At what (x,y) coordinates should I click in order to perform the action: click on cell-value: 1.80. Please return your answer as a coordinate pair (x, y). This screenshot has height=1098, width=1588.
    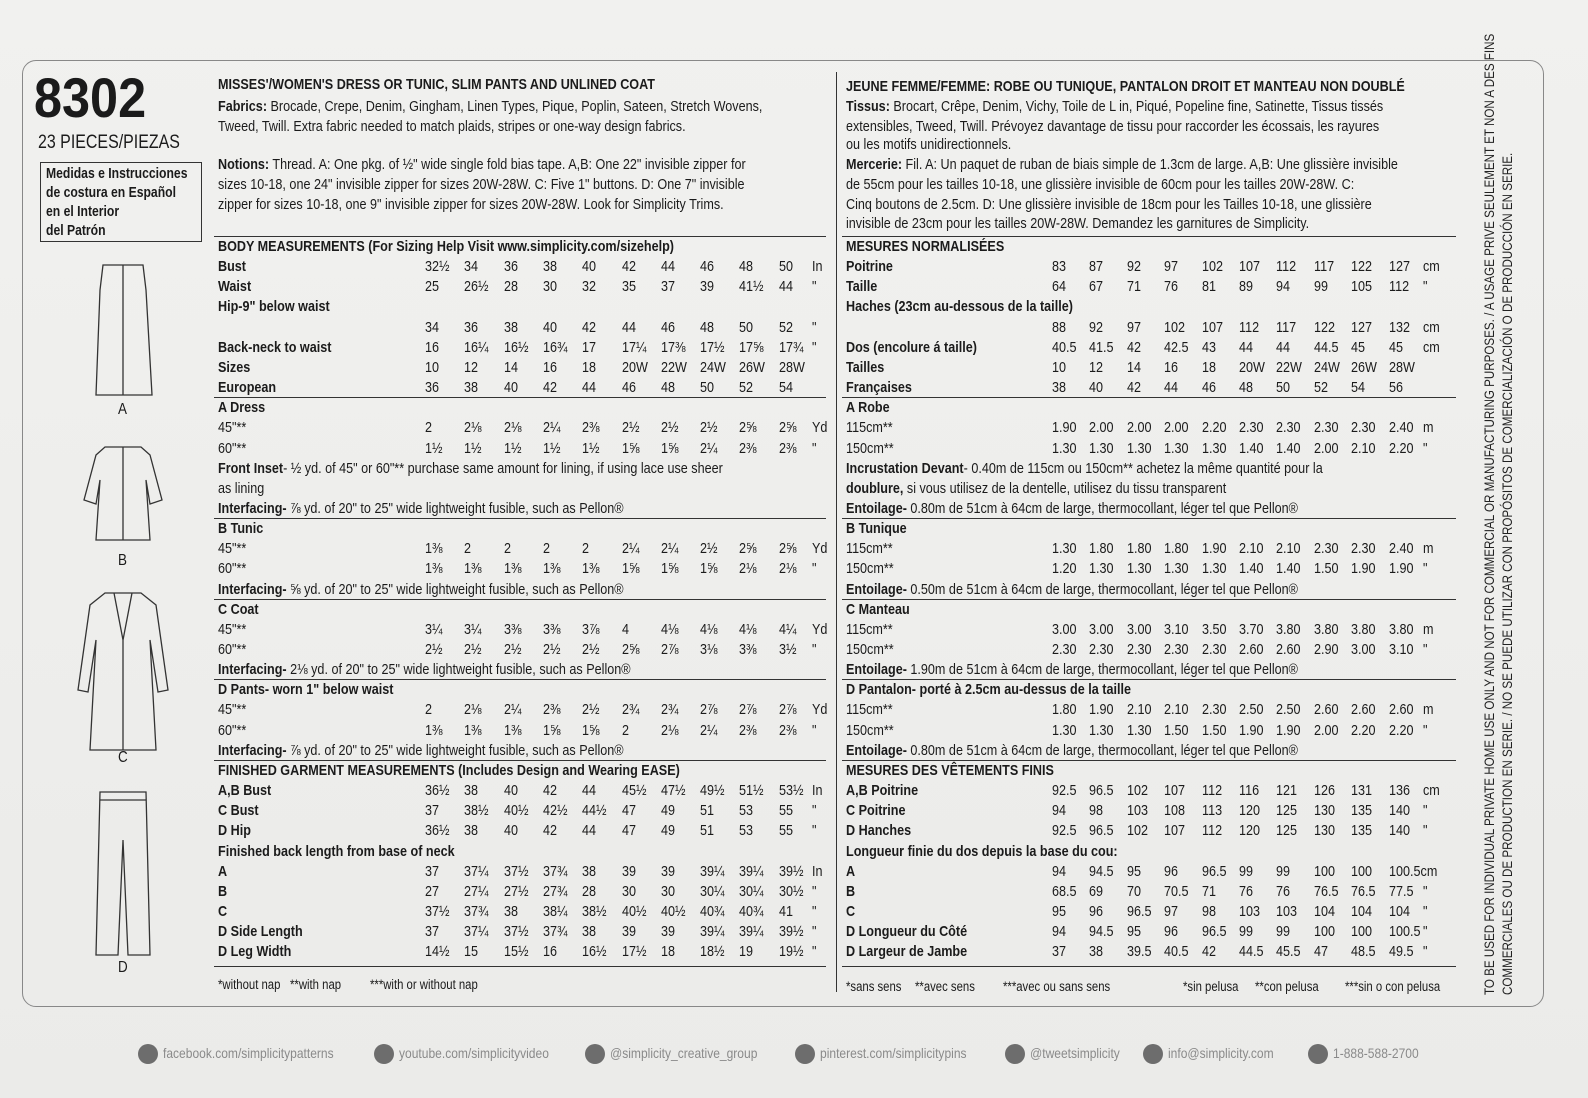
    Looking at the image, I should click on (1176, 549).